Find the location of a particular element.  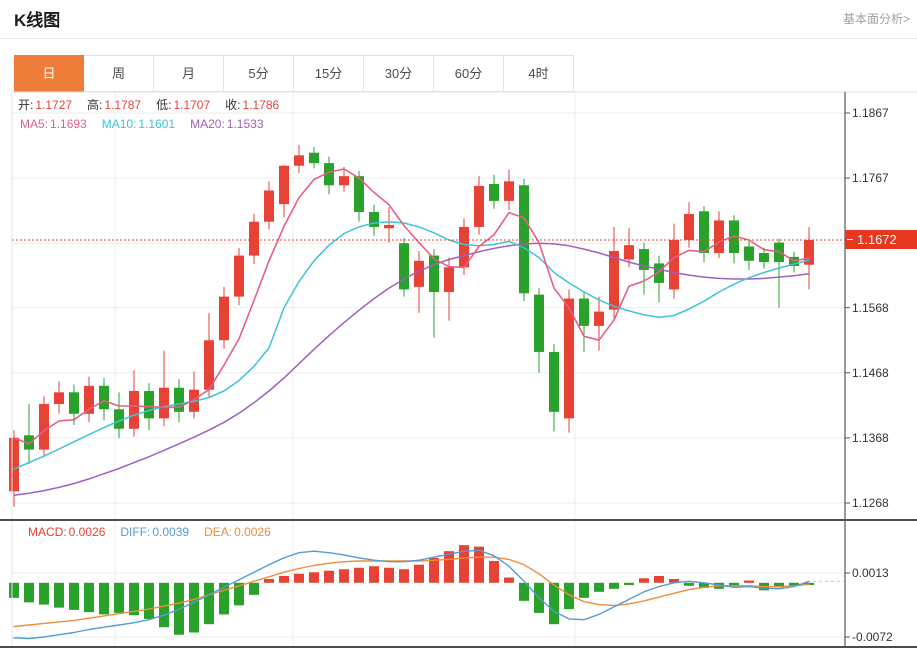

fundamental-analysis-link: 基本面分析> is located at coordinates (876, 19).